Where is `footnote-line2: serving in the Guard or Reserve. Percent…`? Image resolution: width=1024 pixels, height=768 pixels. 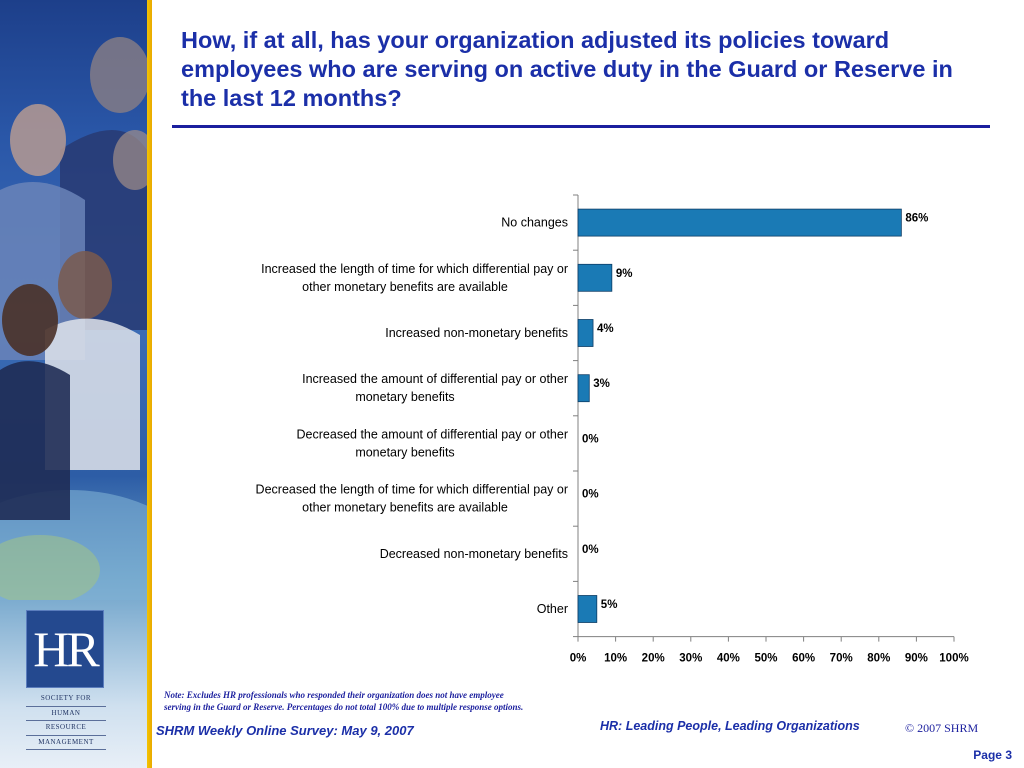 footnote-line2: serving in the Guard or Reserve. Percent… is located at coordinates (344, 707).